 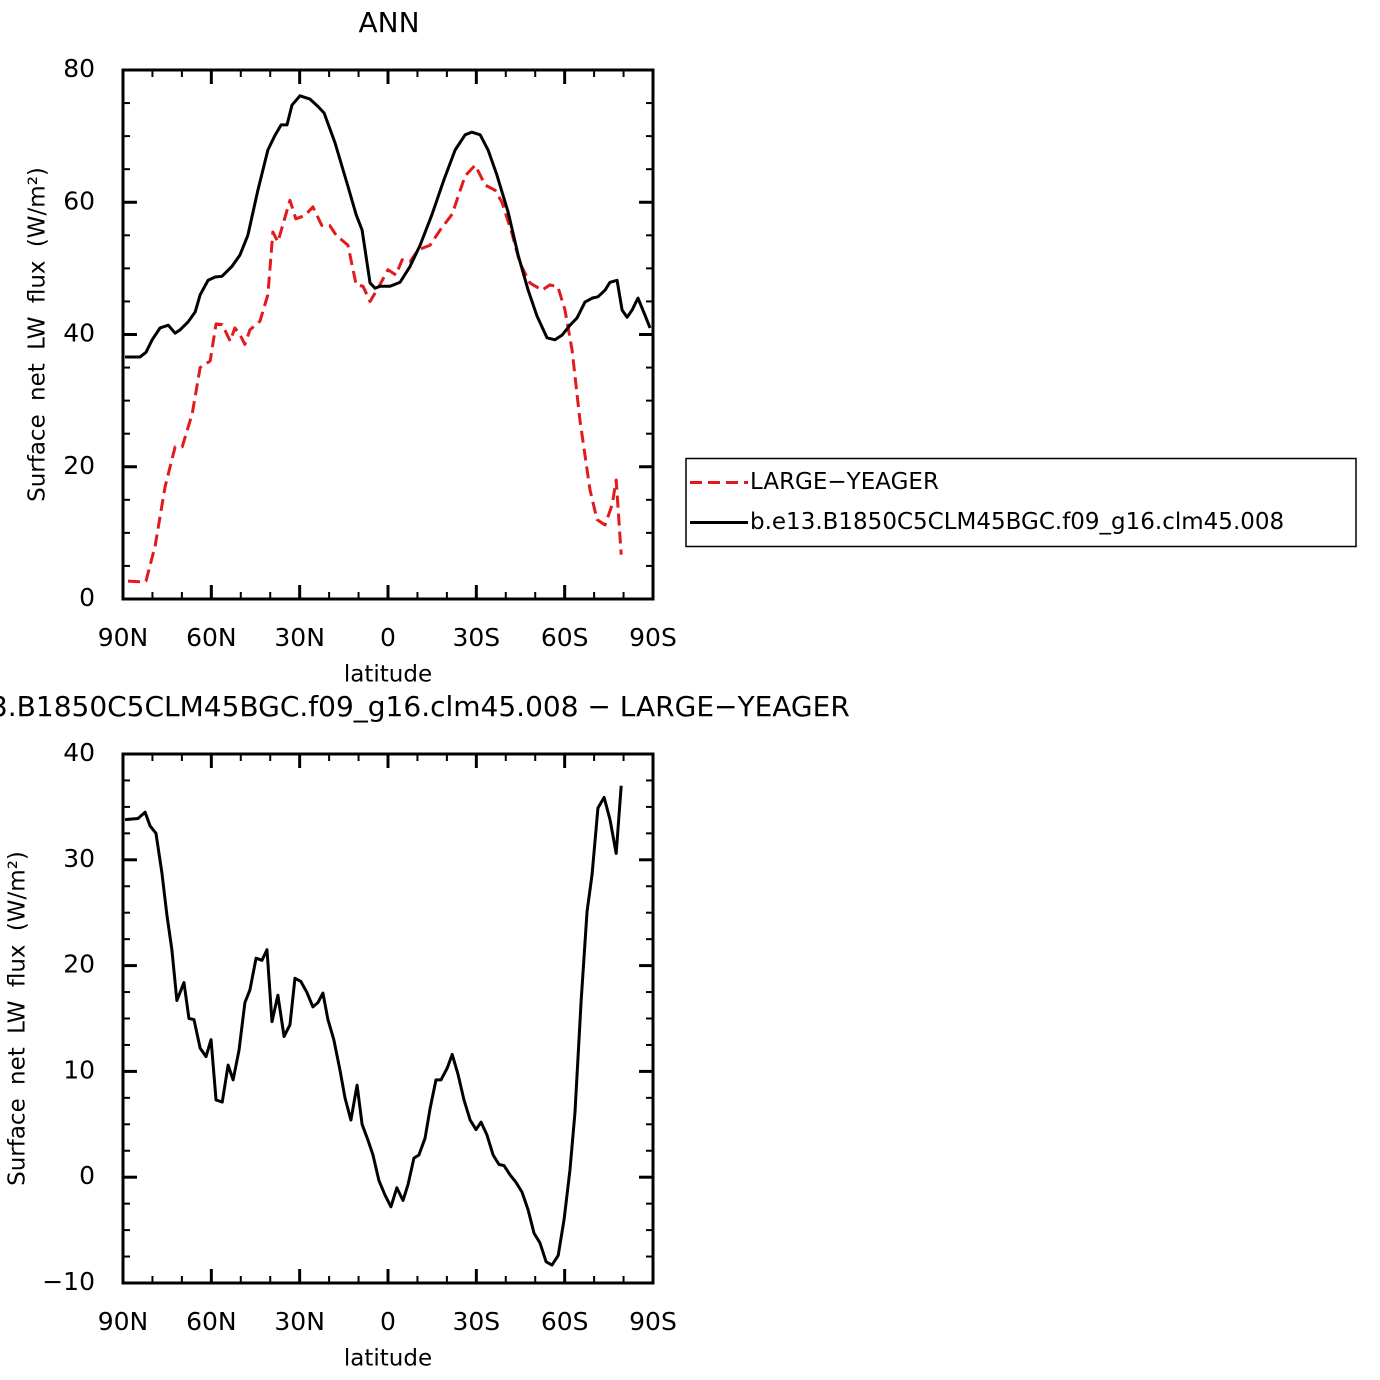 What do you see at coordinates (1017, 522) in the screenshot?
I see `legend-label: b.e13.B1850C5CLM45BGC.f09_g16.clm45.008` at bounding box center [1017, 522].